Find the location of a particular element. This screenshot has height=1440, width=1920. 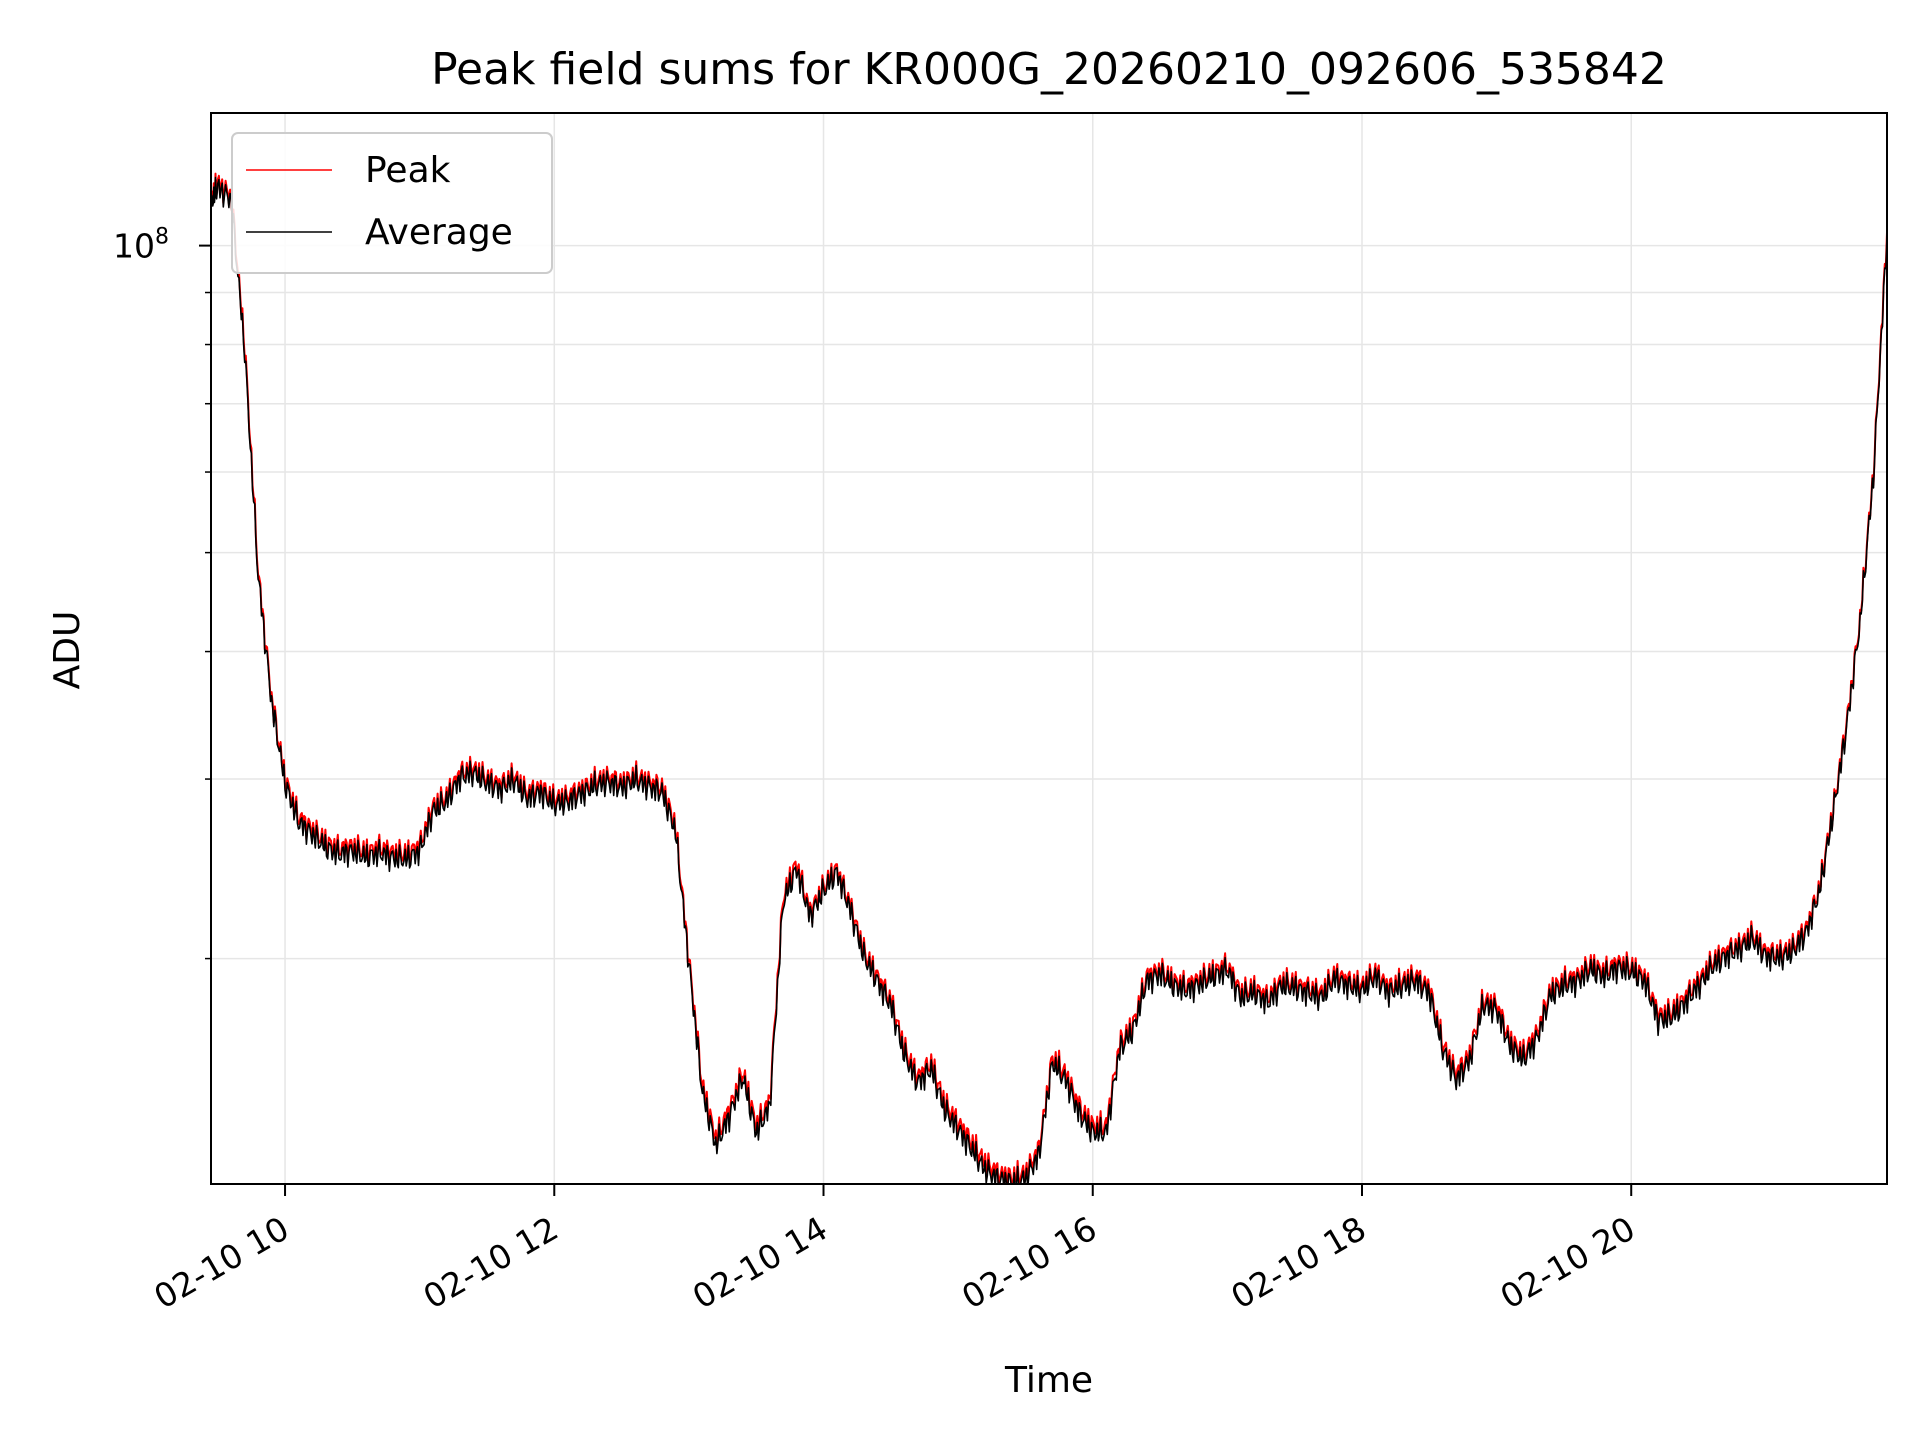

y-axis-label: ADU is located at coordinates (67, 650).